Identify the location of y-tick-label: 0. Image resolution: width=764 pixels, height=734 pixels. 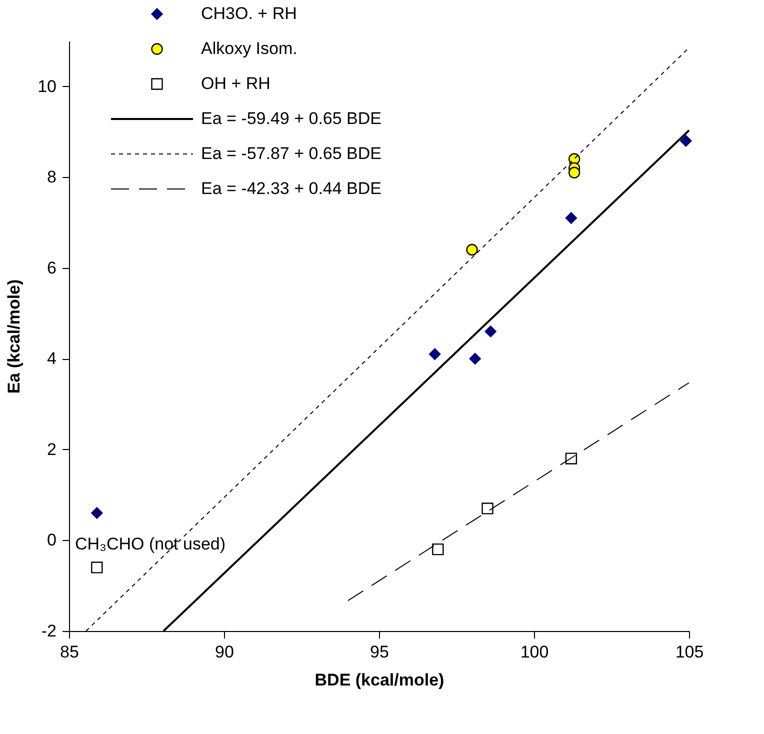
(51, 540).